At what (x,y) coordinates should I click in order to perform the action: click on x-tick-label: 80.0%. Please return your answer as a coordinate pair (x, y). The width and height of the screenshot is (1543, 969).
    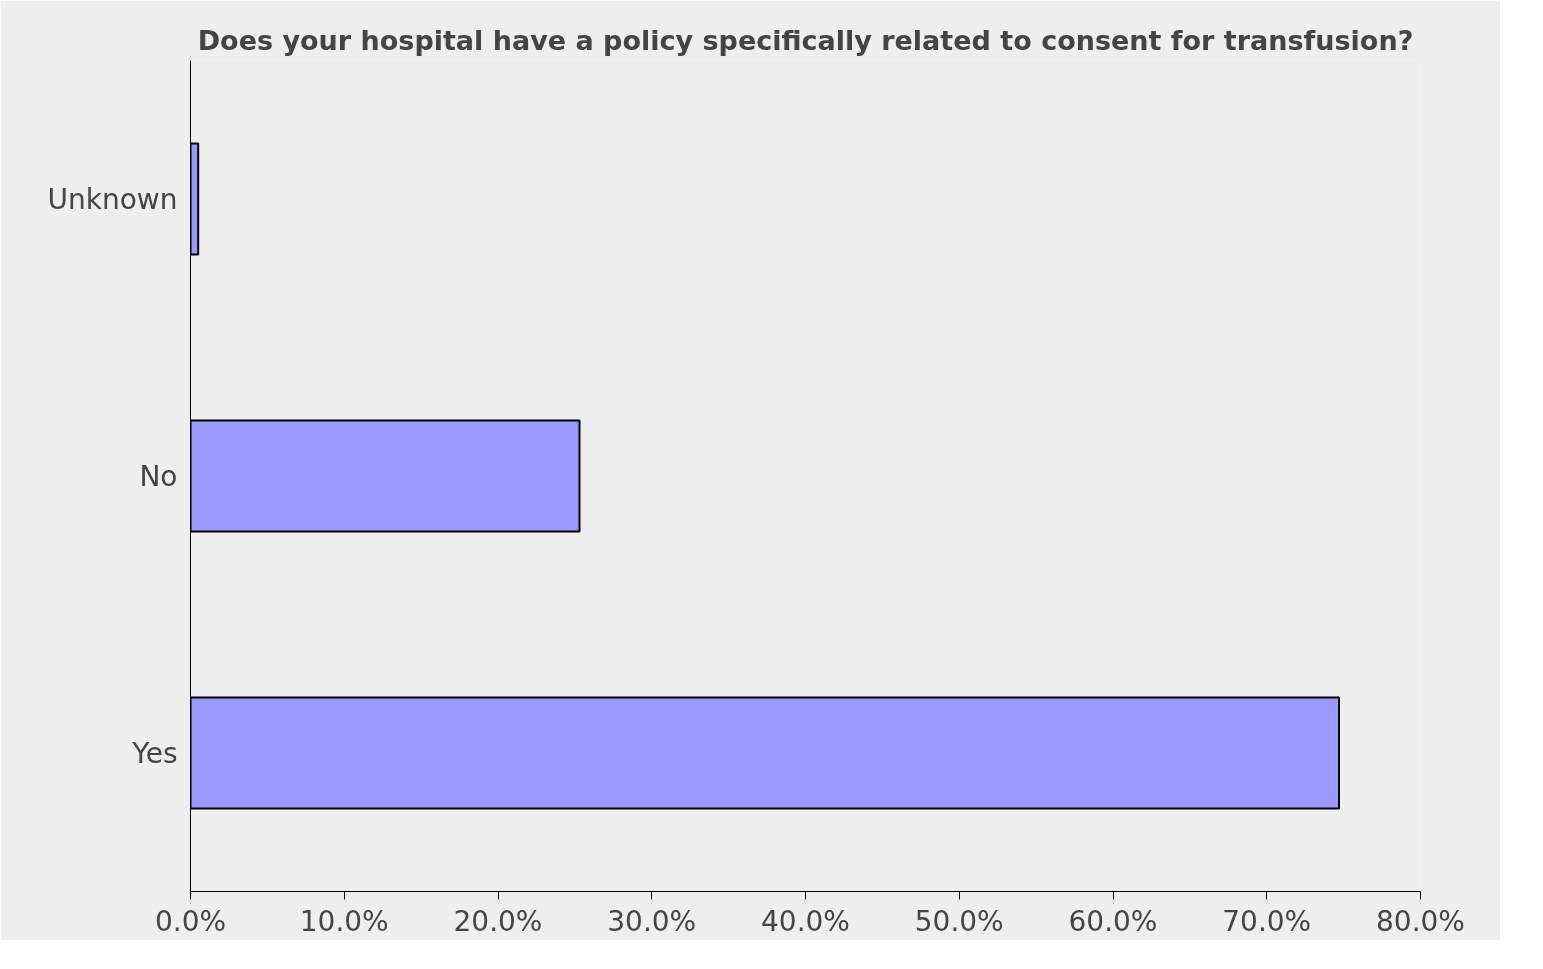
    Looking at the image, I should click on (1420, 921).